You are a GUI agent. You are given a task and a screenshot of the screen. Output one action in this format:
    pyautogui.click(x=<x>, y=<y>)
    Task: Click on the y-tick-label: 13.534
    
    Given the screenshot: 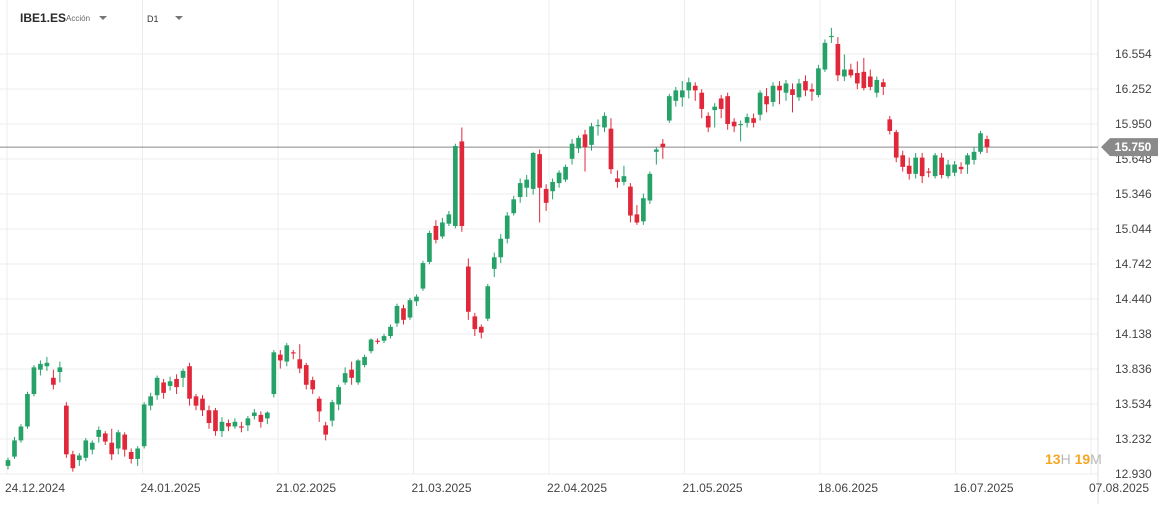 What is the action you would take?
    pyautogui.click(x=1133, y=404)
    